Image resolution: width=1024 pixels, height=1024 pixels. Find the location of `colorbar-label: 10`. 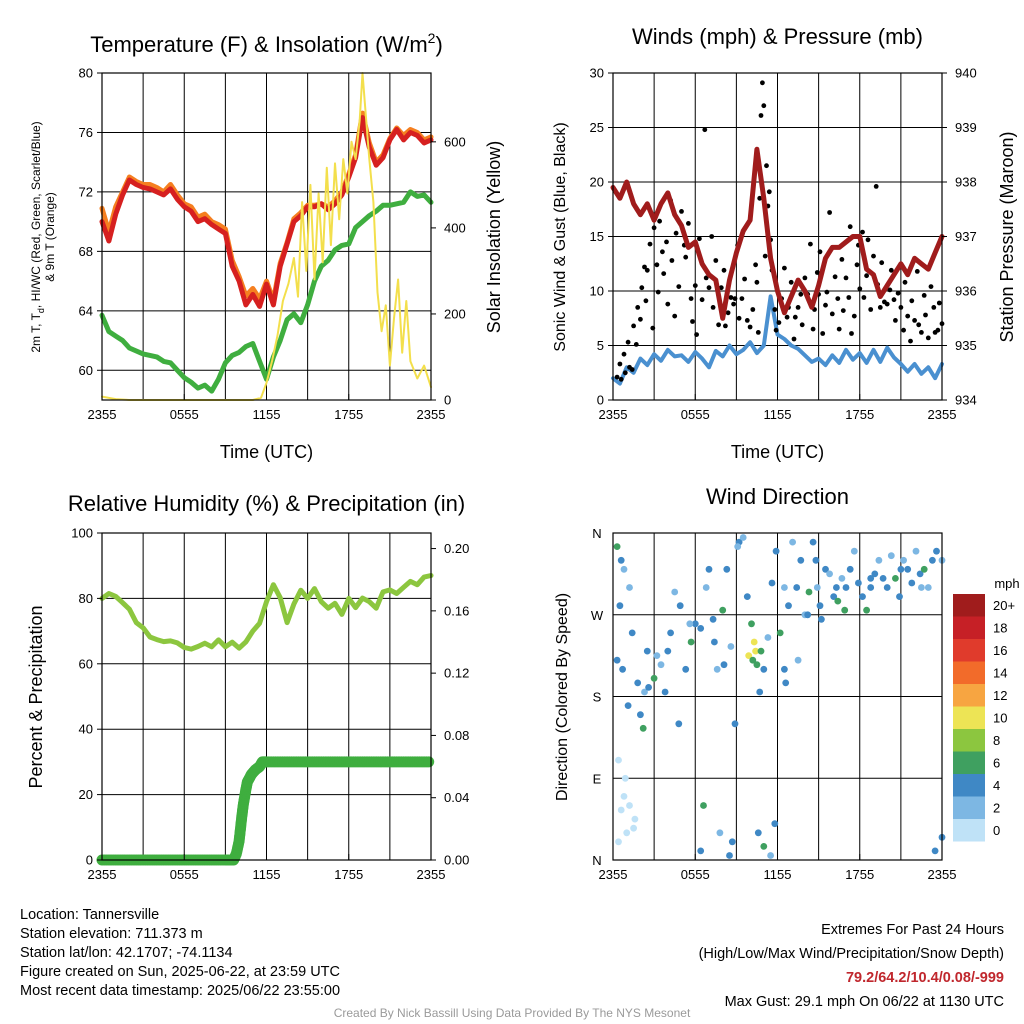

colorbar-label: 10 is located at coordinates (1000, 718).